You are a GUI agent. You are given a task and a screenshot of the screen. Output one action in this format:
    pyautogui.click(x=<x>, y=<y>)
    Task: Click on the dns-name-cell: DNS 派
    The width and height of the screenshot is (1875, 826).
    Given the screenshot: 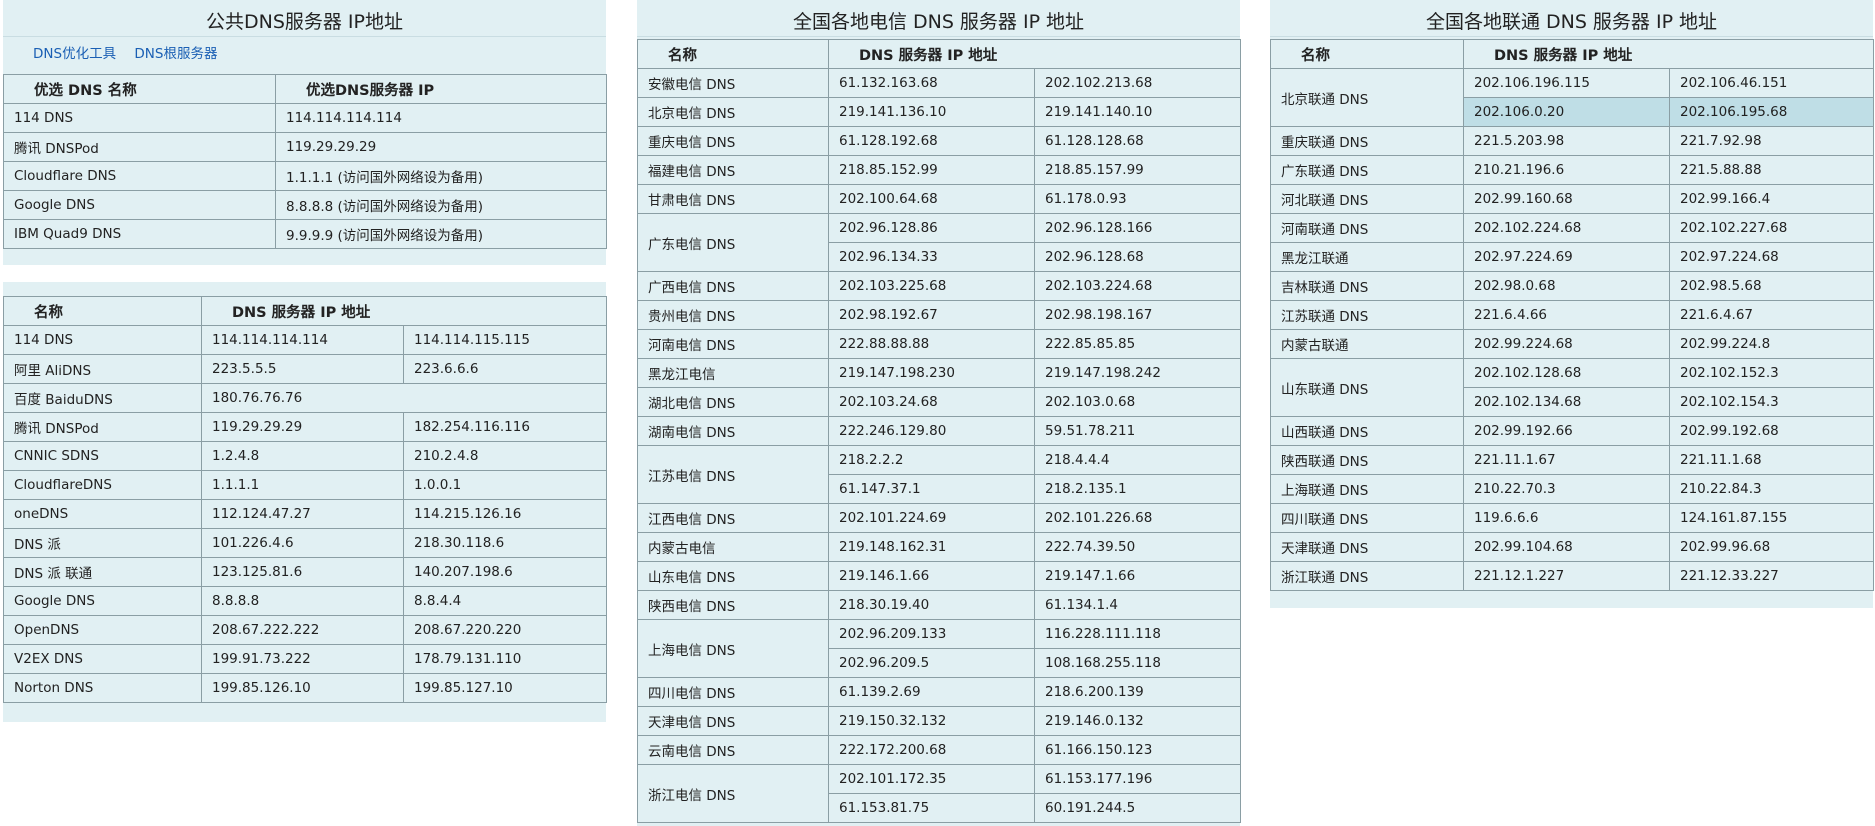 What is the action you would take?
    pyautogui.click(x=102, y=543)
    